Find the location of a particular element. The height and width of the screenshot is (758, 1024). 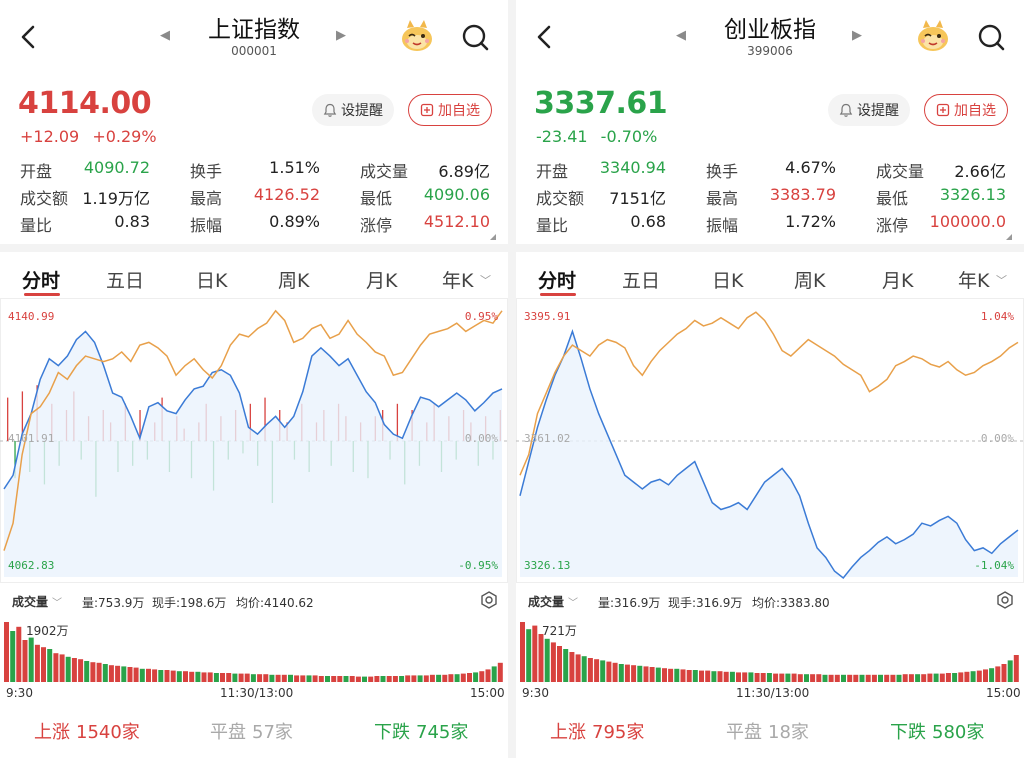

stat-value: 3326.13 is located at coordinates (972, 194).